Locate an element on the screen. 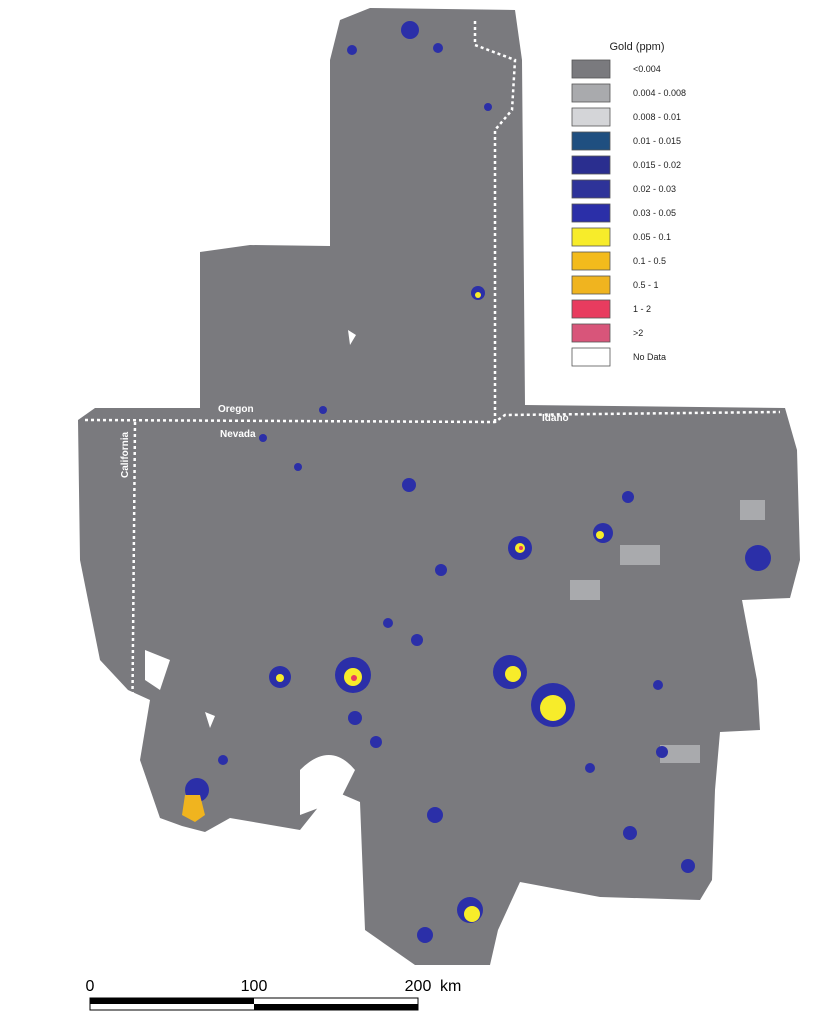 The image size is (828, 1015). state-label: Oregon is located at coordinates (236, 409).